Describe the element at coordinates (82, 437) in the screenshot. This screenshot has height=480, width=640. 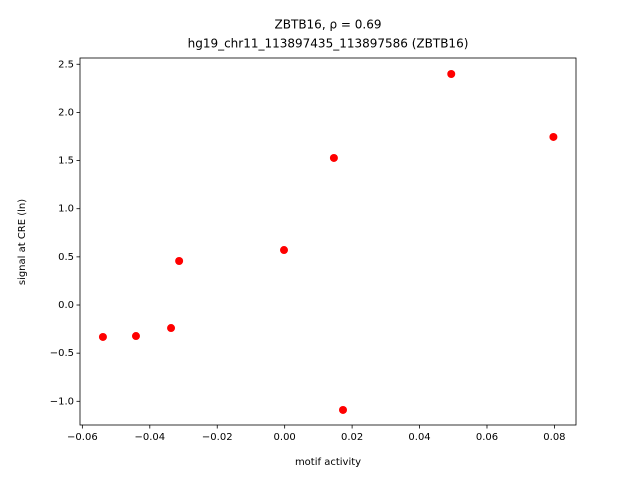
I see `x-tick-label: −0.06` at that location.